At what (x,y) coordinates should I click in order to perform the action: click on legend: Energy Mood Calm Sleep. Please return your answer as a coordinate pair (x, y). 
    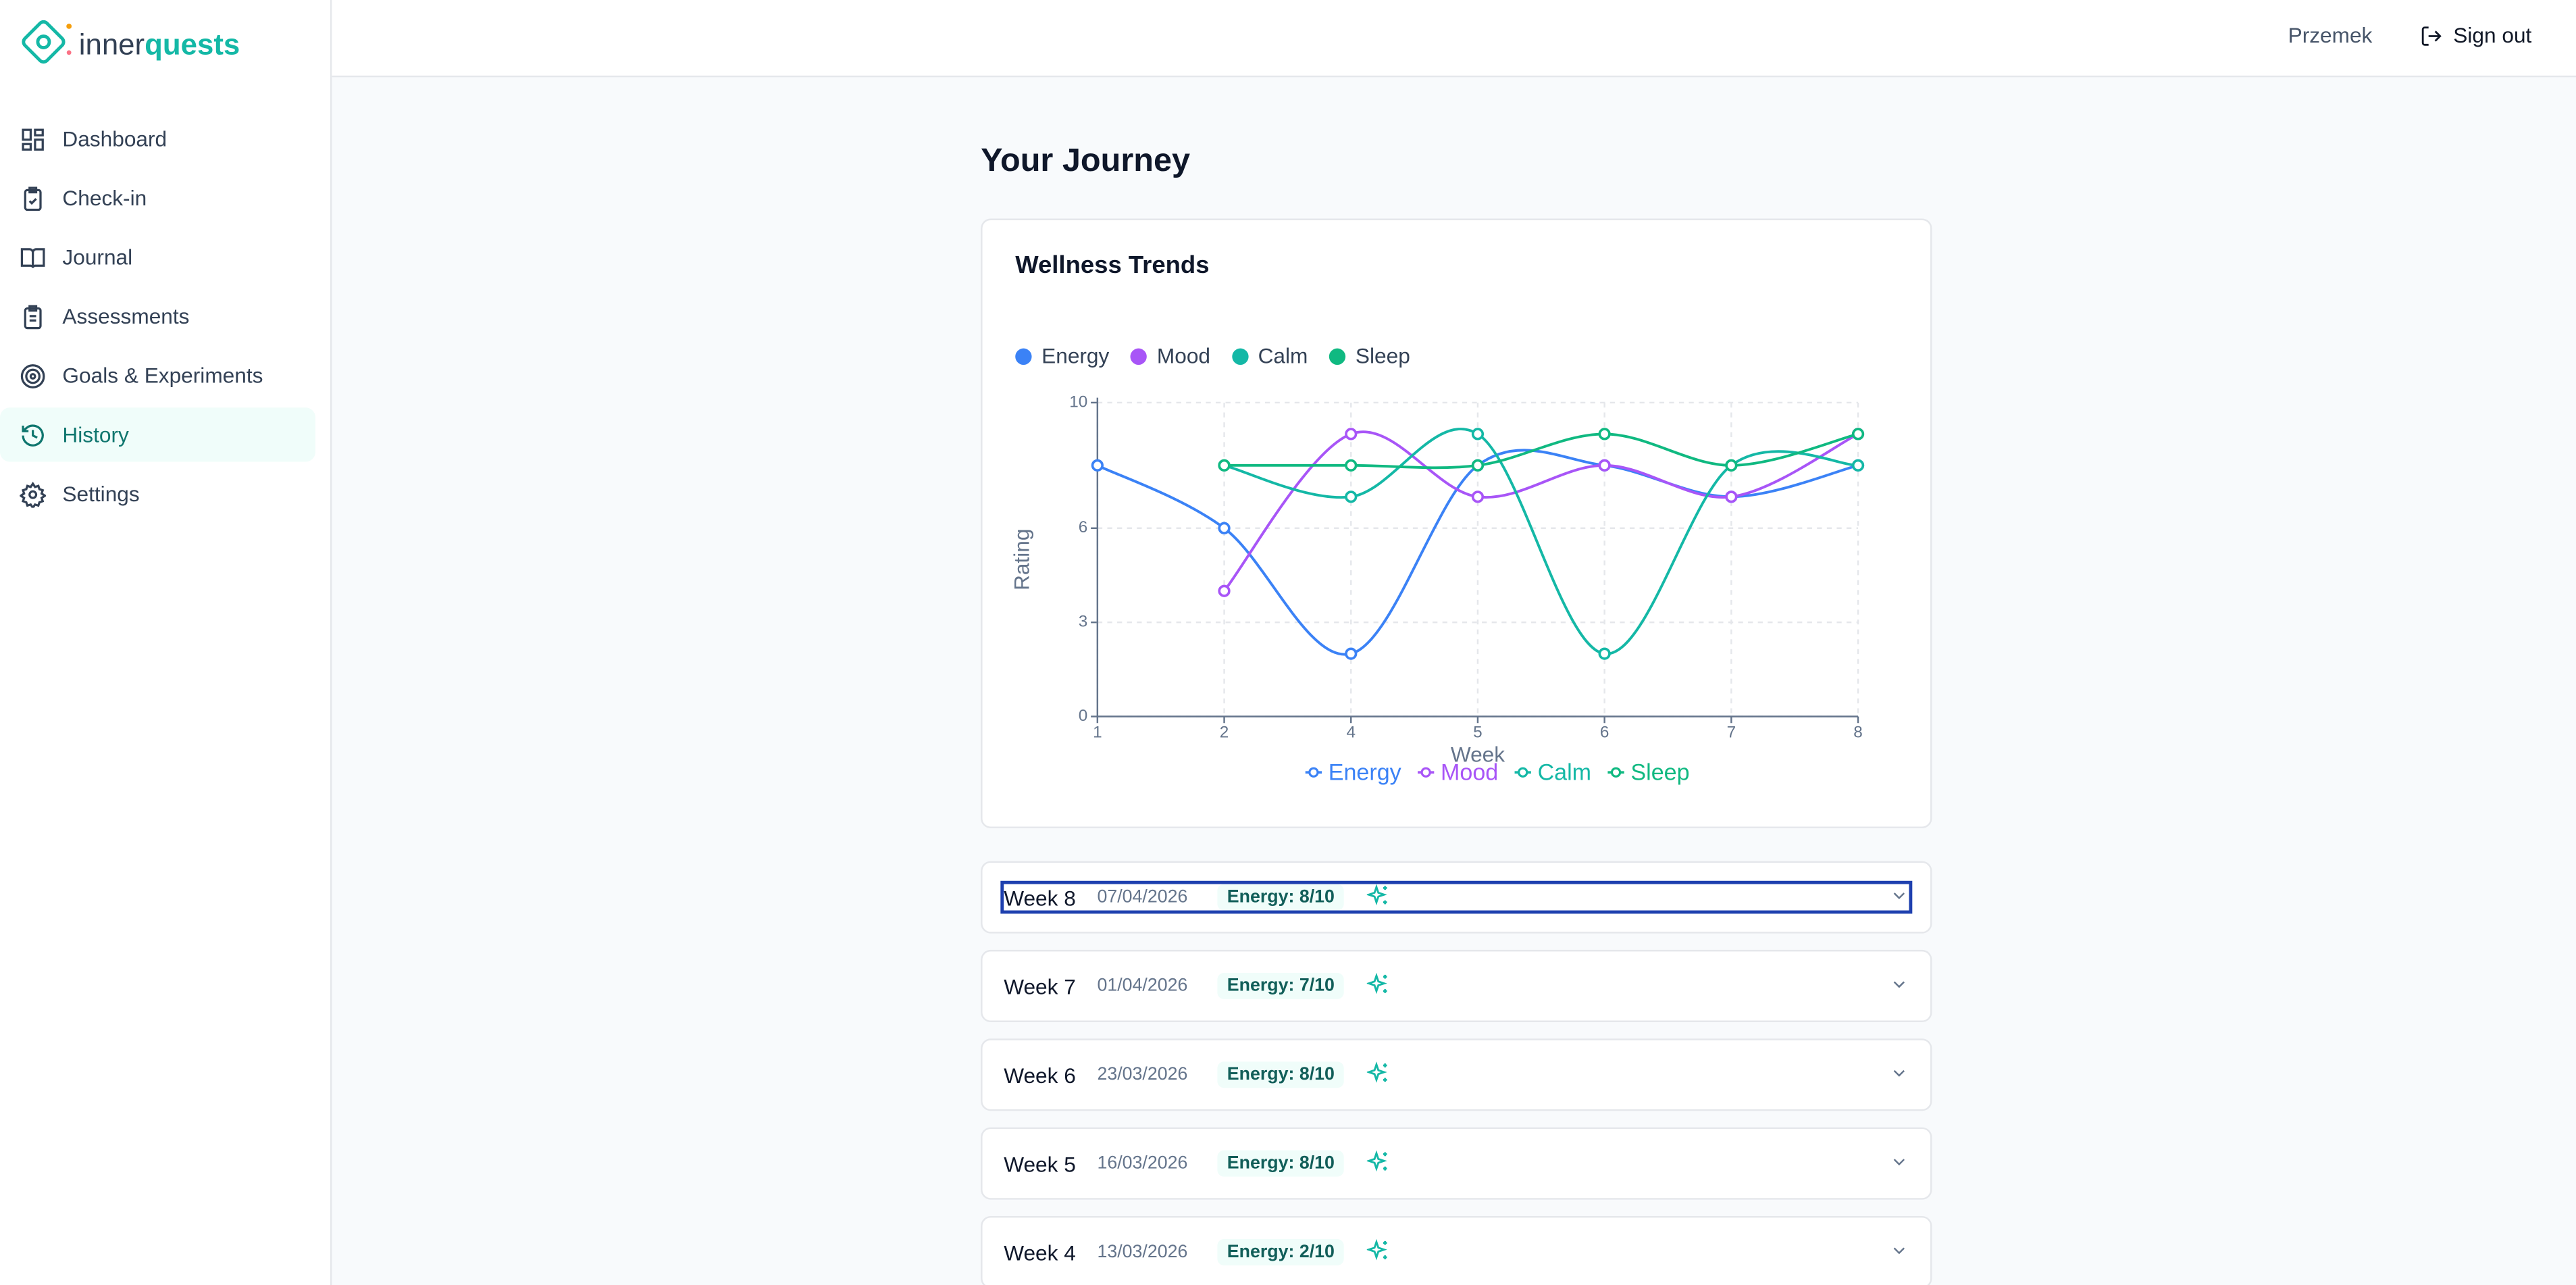
    Looking at the image, I should click on (1223, 355).